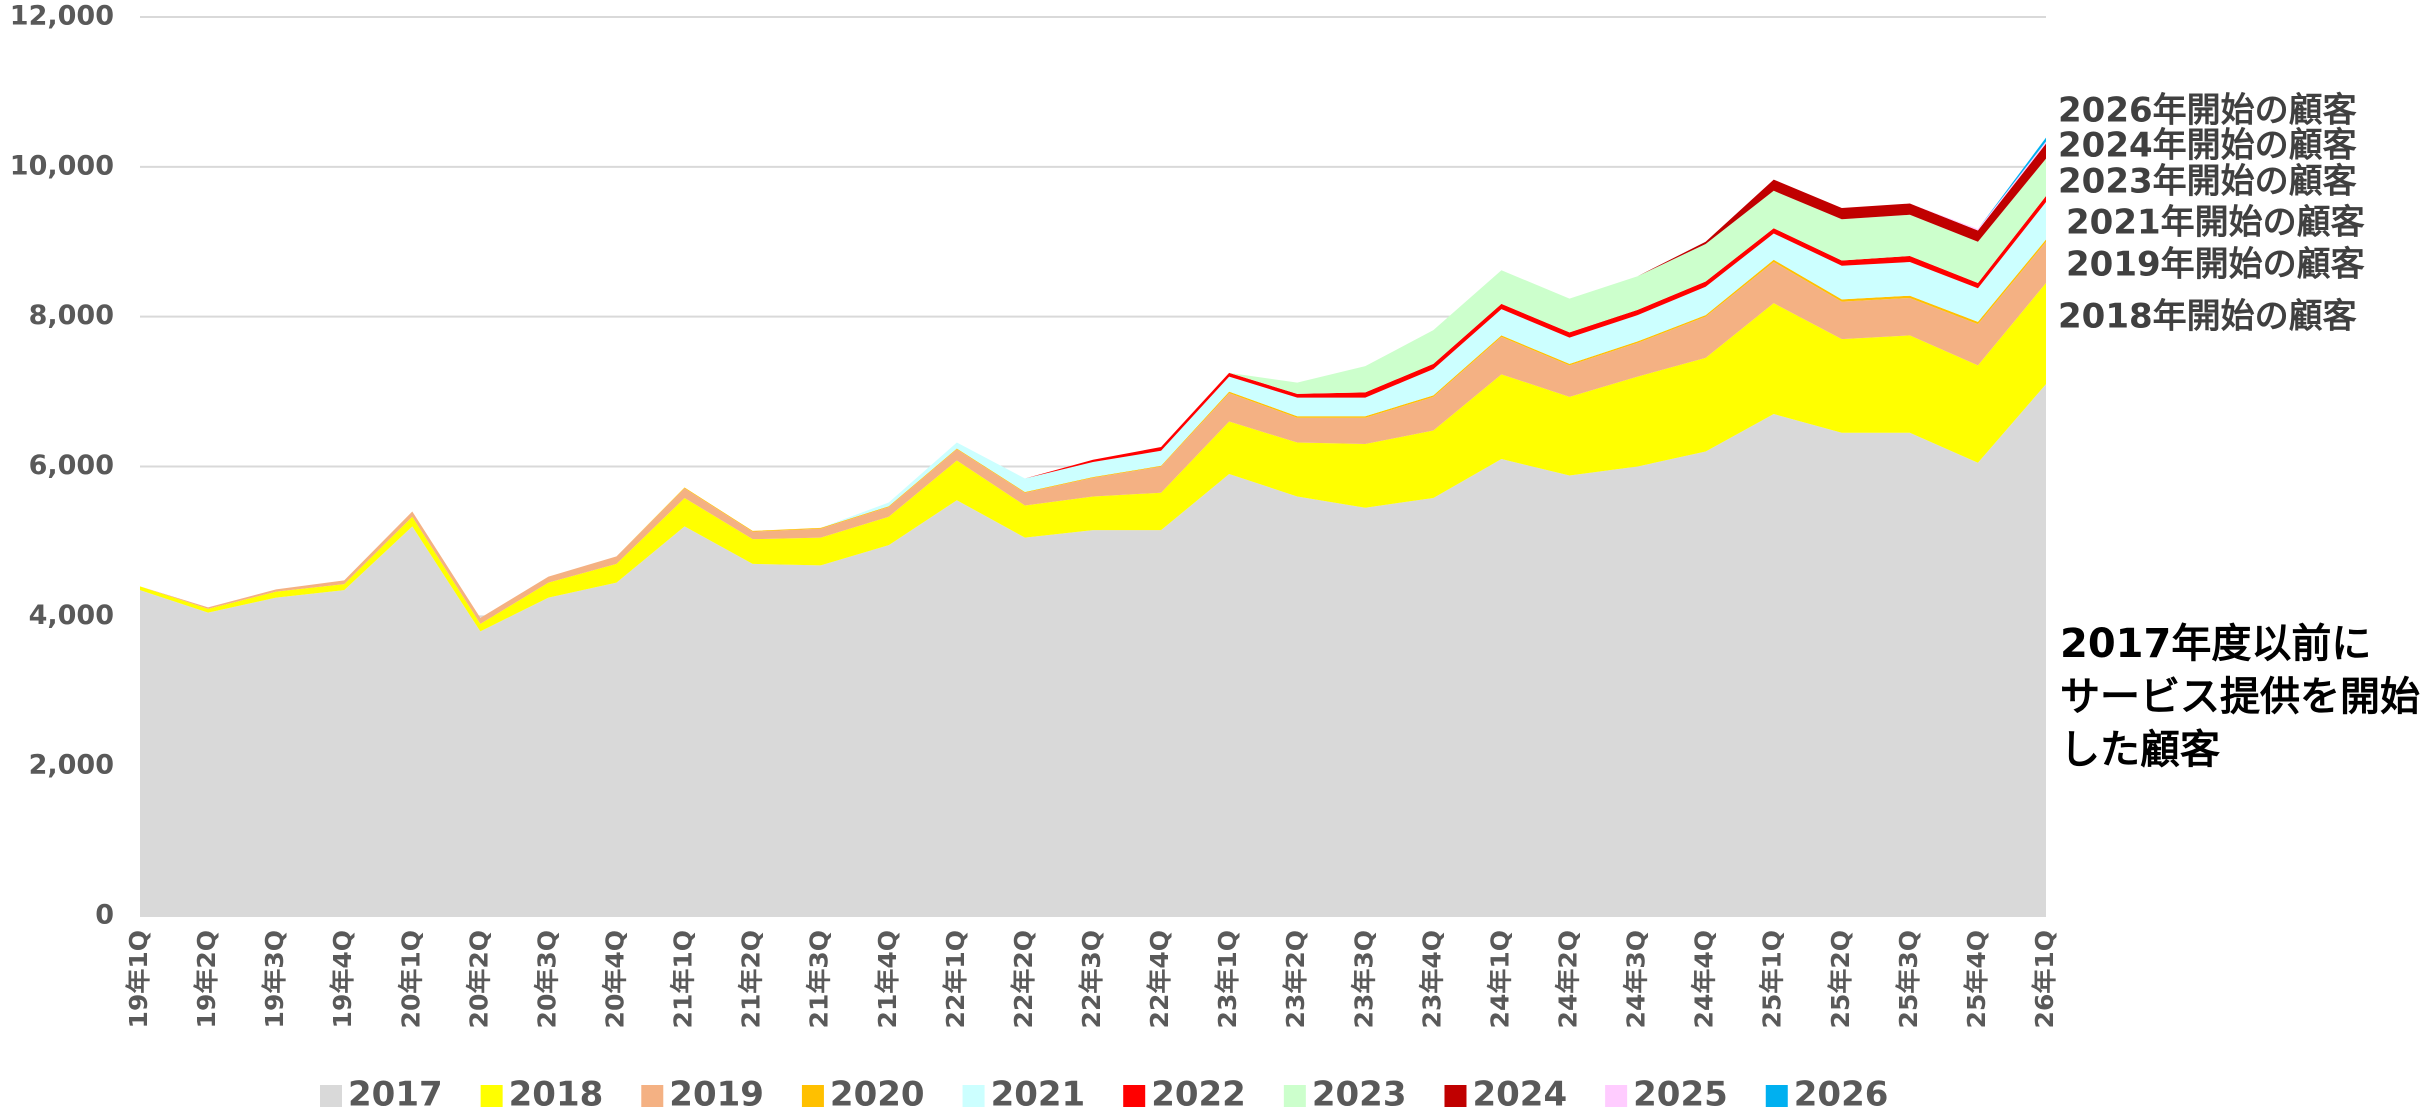 Image resolution: width=2420 pixels, height=1109 pixels. I want to click on legend-label: 2020, so click(877, 1092).